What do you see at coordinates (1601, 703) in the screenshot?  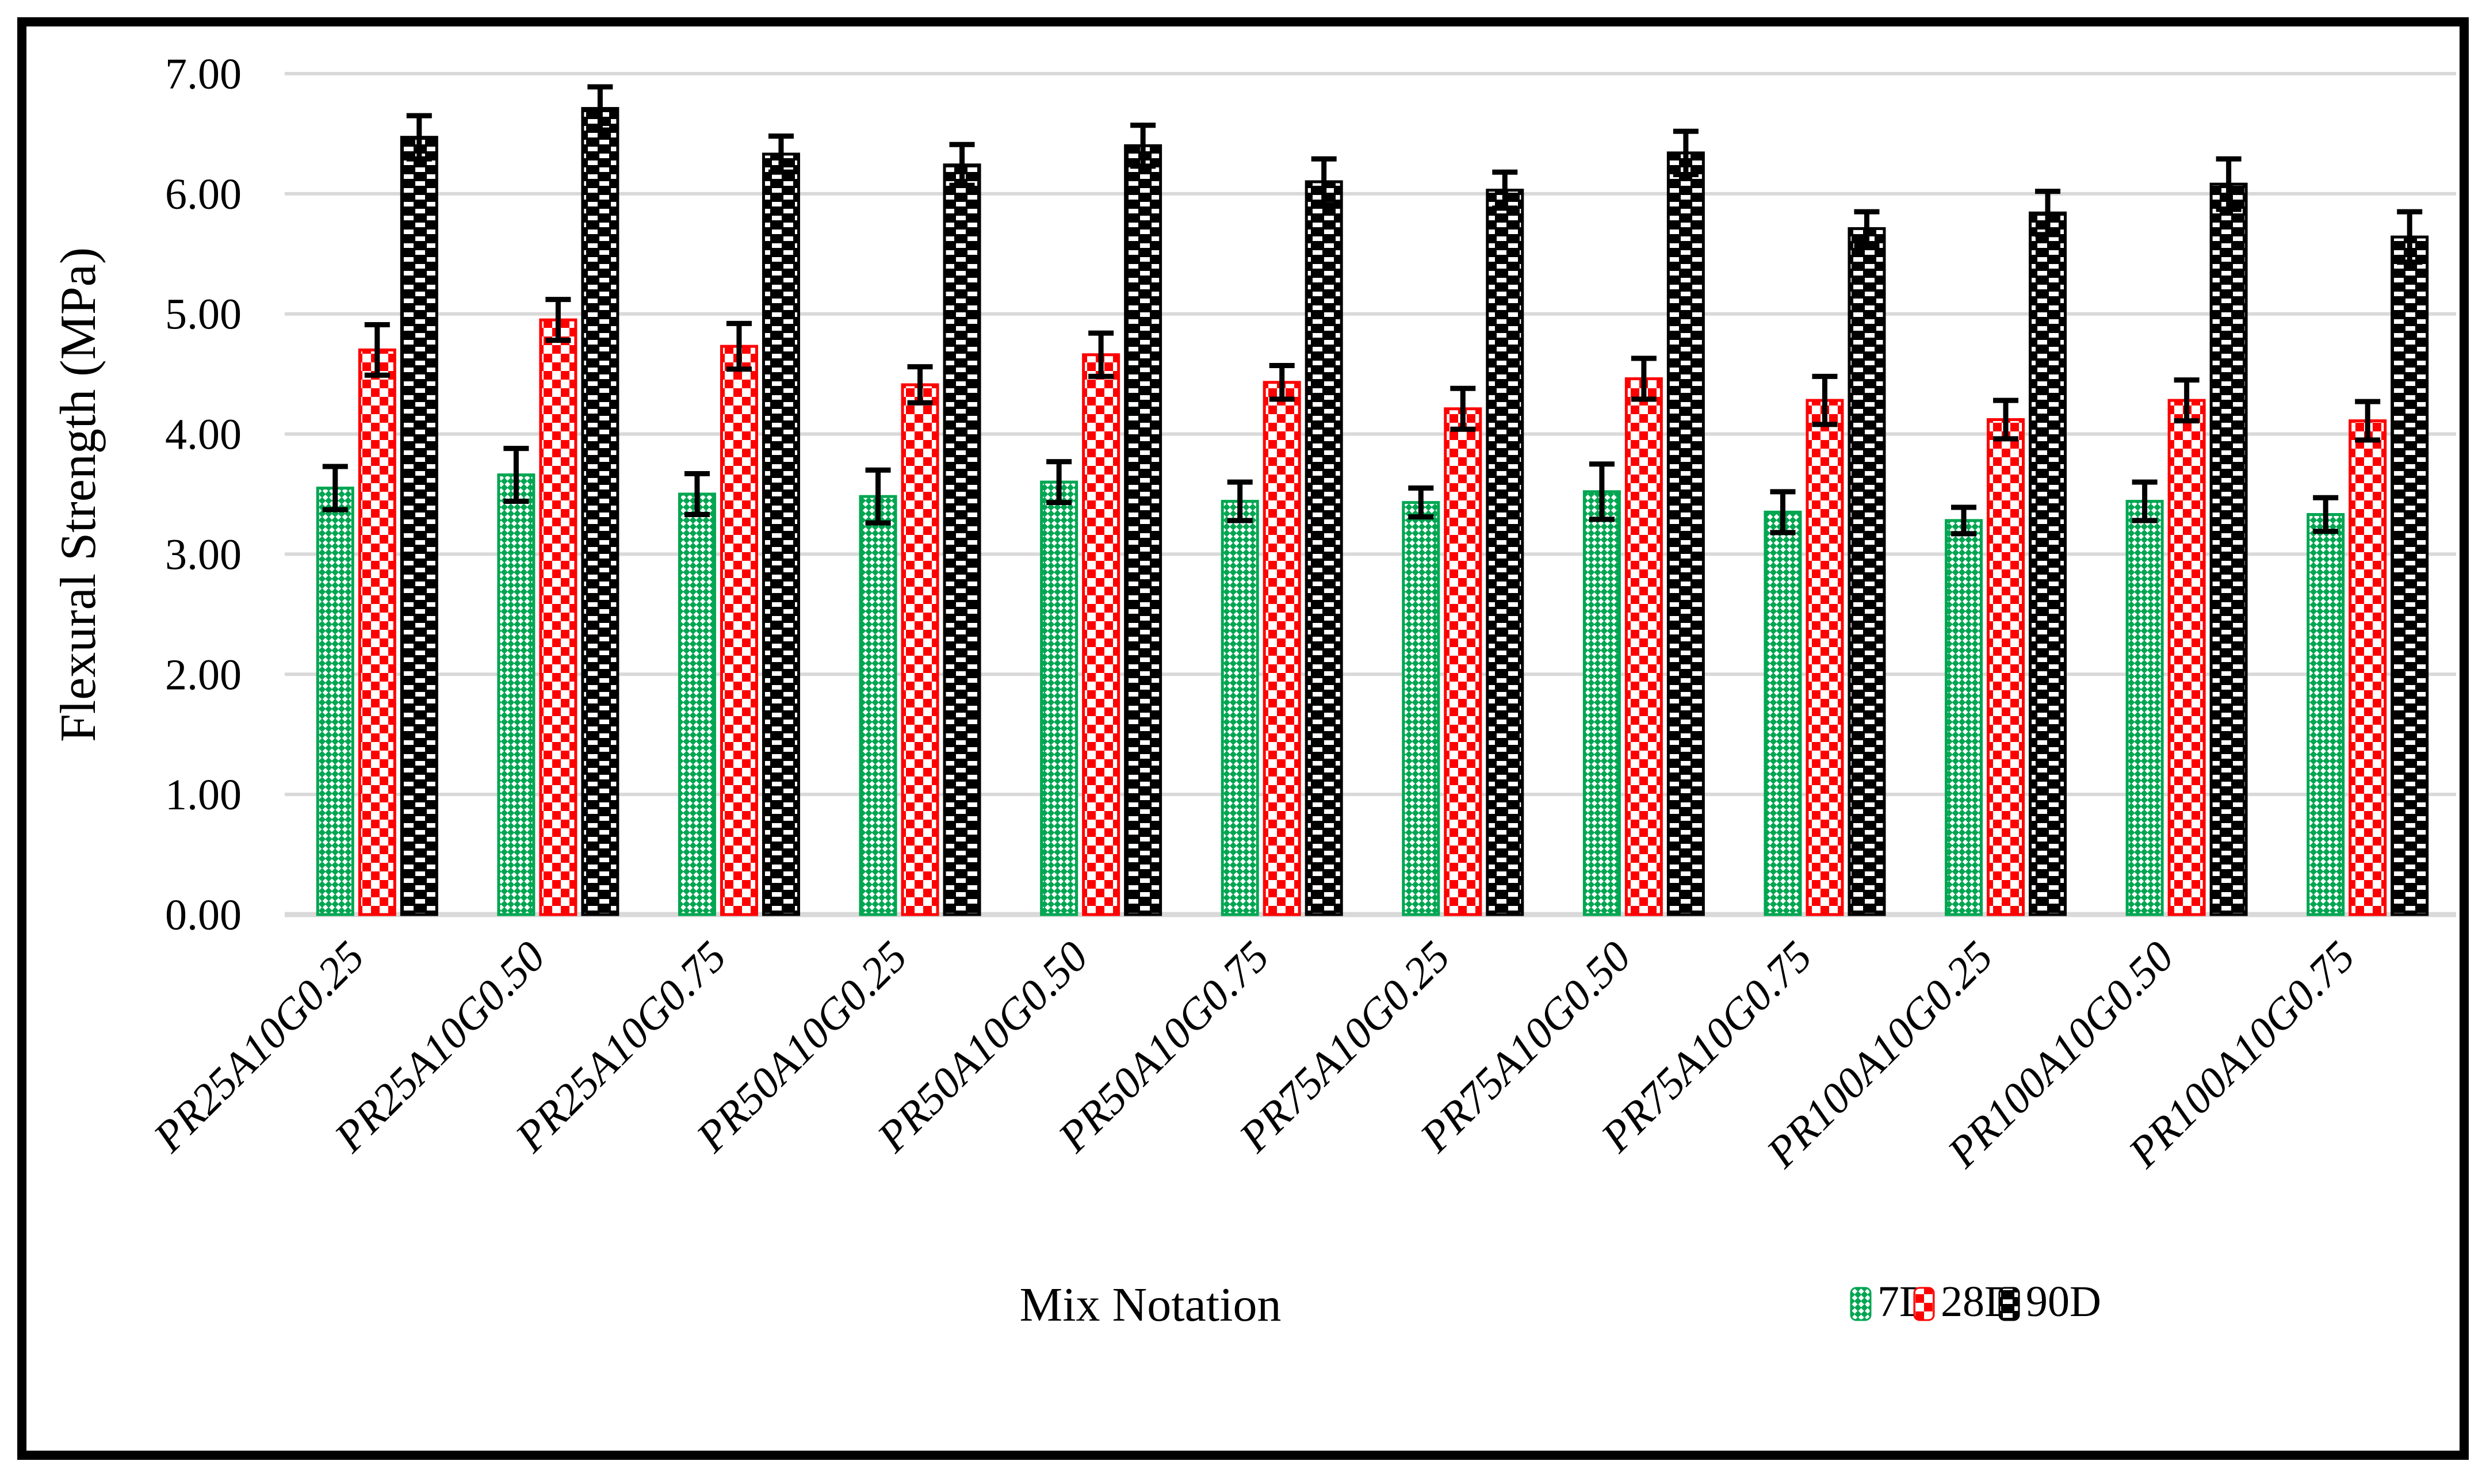 I see `bar-7D-PR75A10G0.50` at bounding box center [1601, 703].